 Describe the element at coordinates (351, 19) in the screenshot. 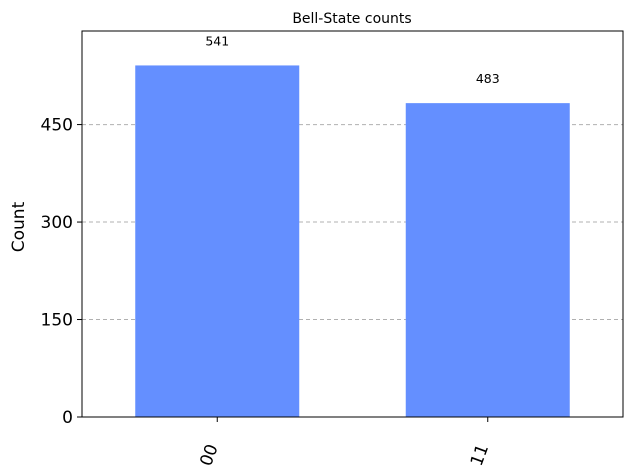

I see `chart-title: Bell-State counts` at that location.